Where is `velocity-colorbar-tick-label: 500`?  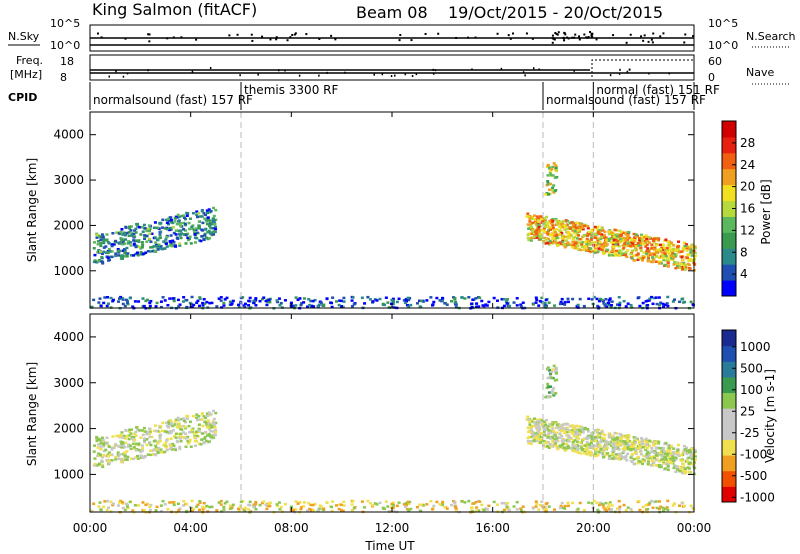
velocity-colorbar-tick-label: 500 is located at coordinates (751, 368).